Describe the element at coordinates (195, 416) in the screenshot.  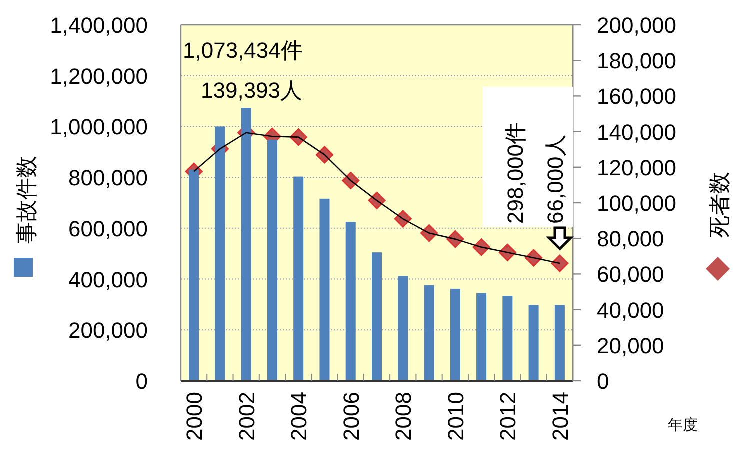
I see `x-tick-label: 2000` at that location.